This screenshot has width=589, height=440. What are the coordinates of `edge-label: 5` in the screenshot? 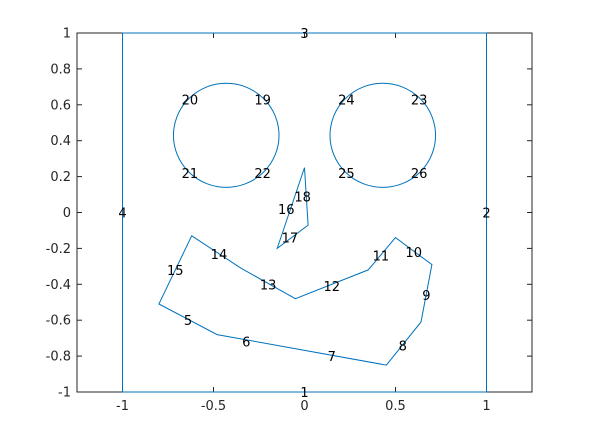 It's located at (188, 321).